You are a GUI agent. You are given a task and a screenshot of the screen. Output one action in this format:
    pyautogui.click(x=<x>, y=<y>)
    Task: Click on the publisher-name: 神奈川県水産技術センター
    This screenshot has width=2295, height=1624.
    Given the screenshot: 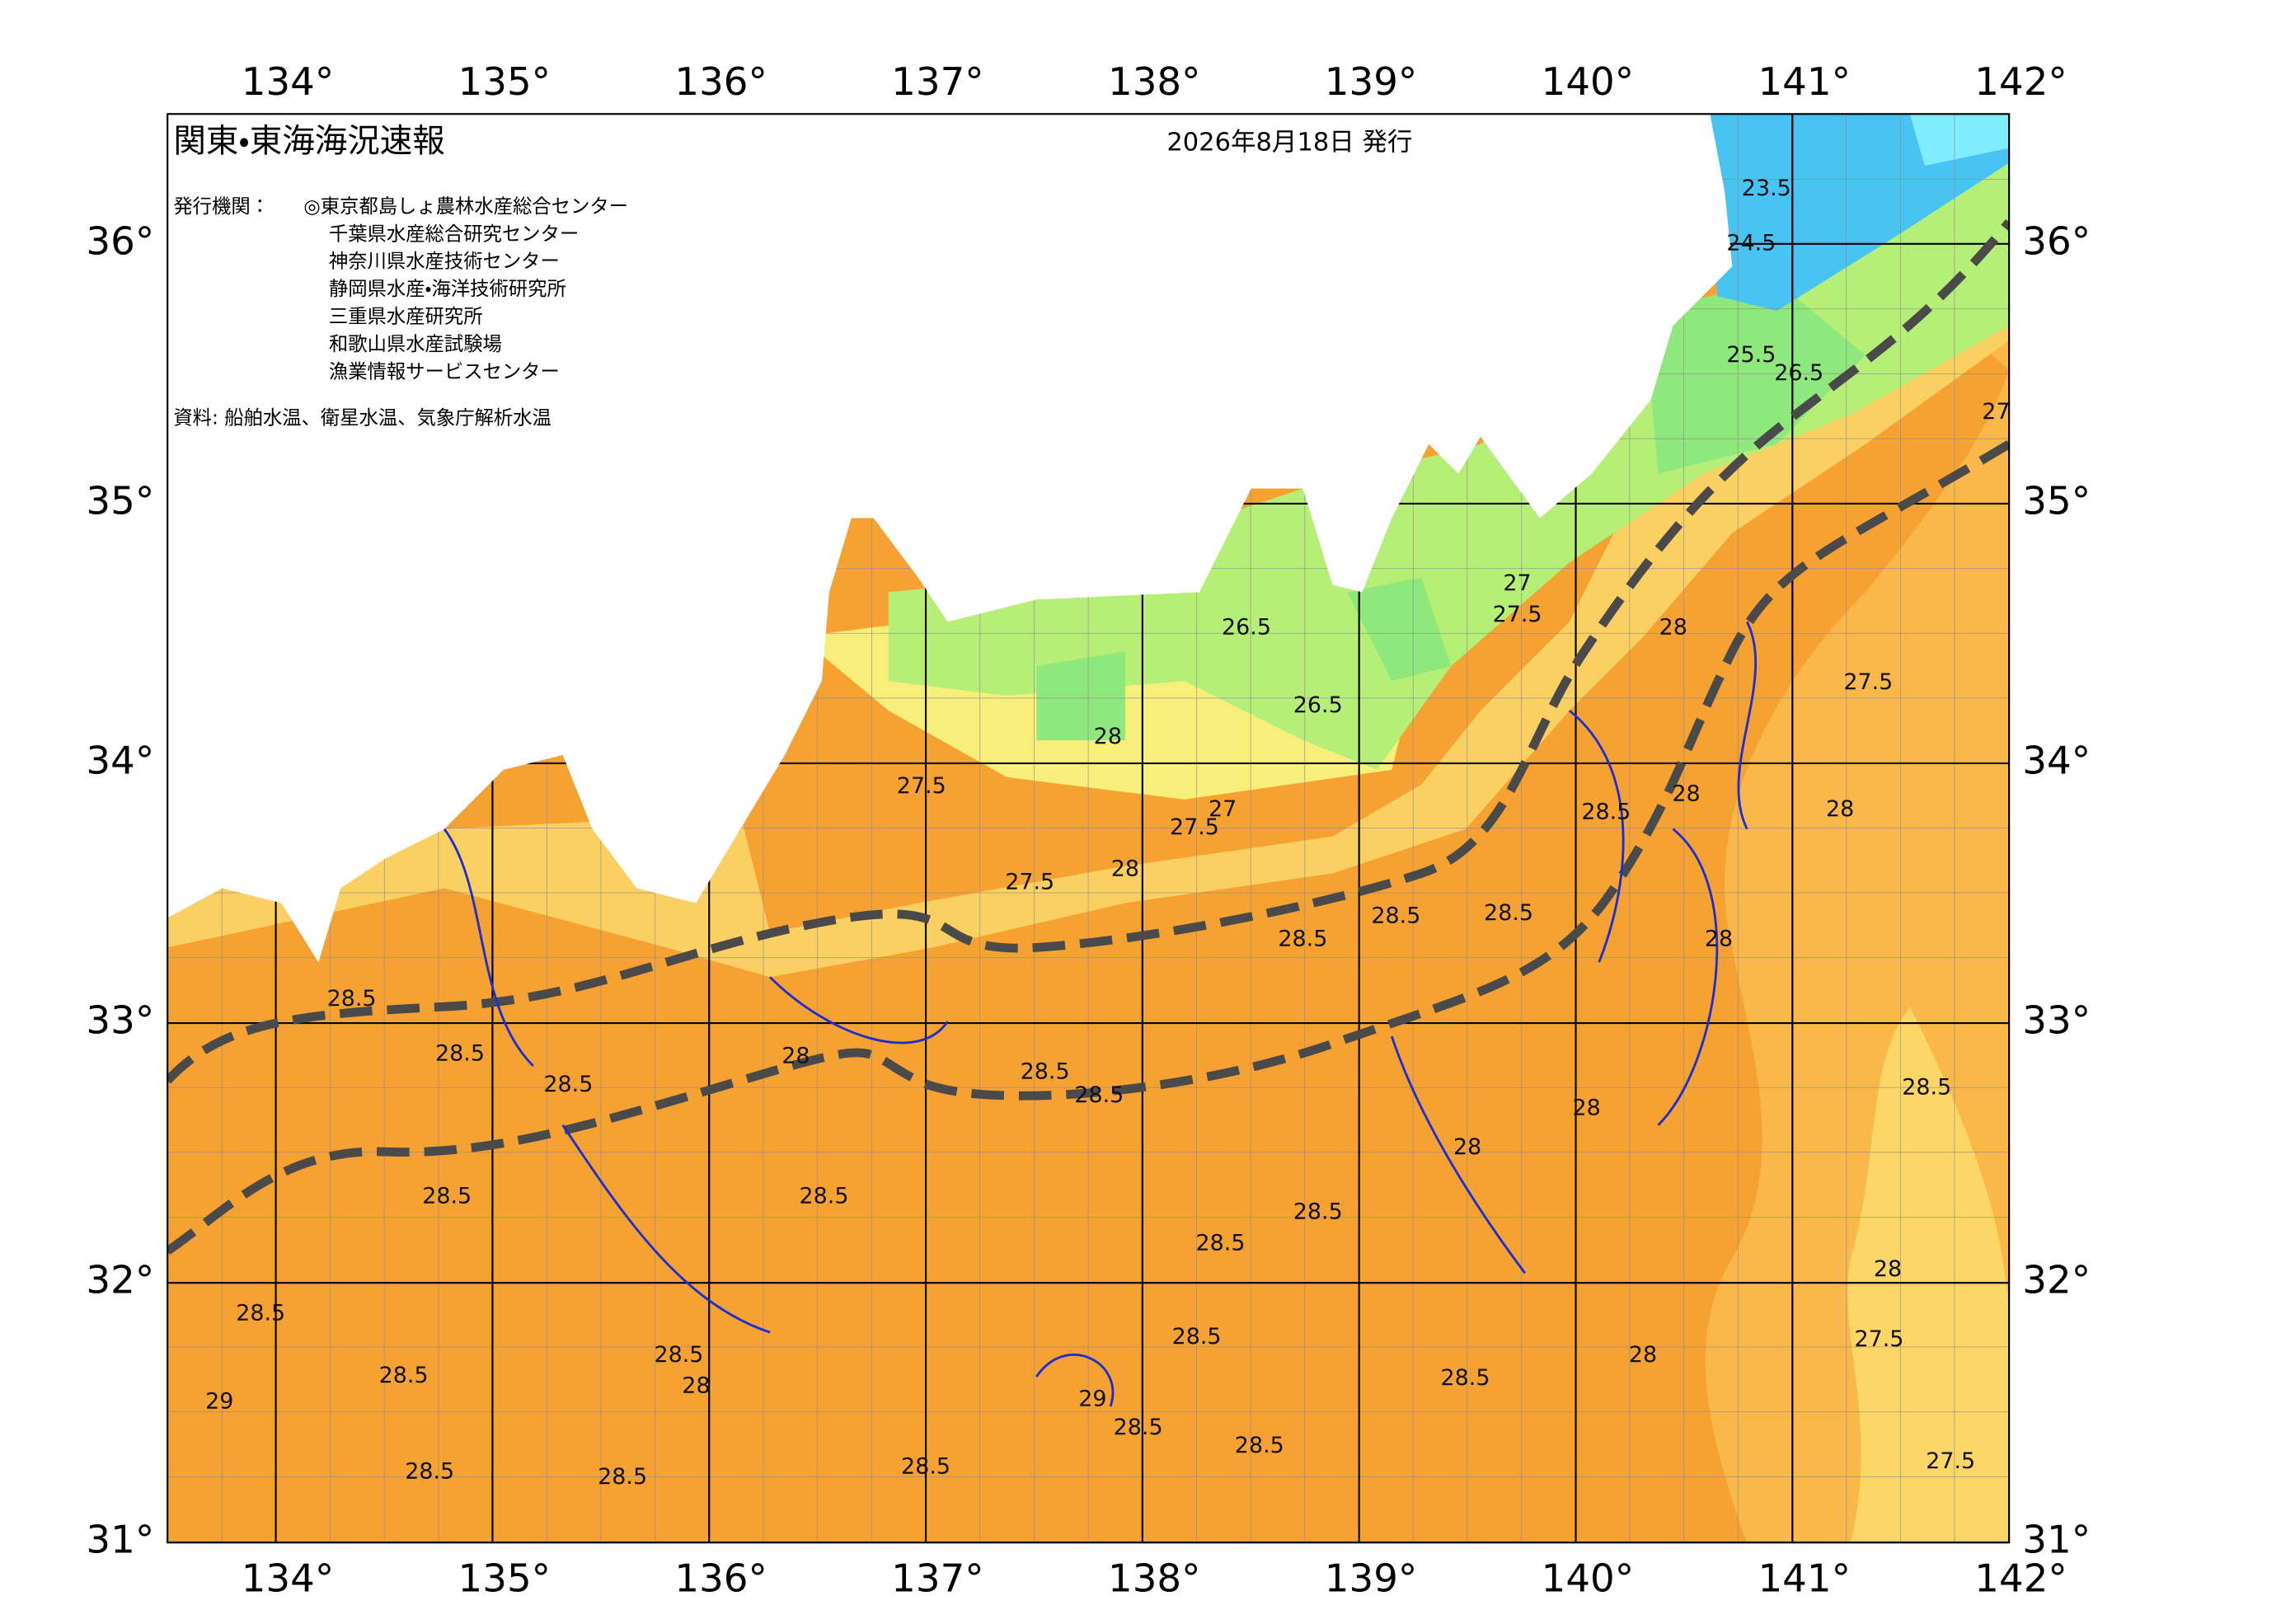 What is the action you would take?
    pyautogui.click(x=444, y=262)
    